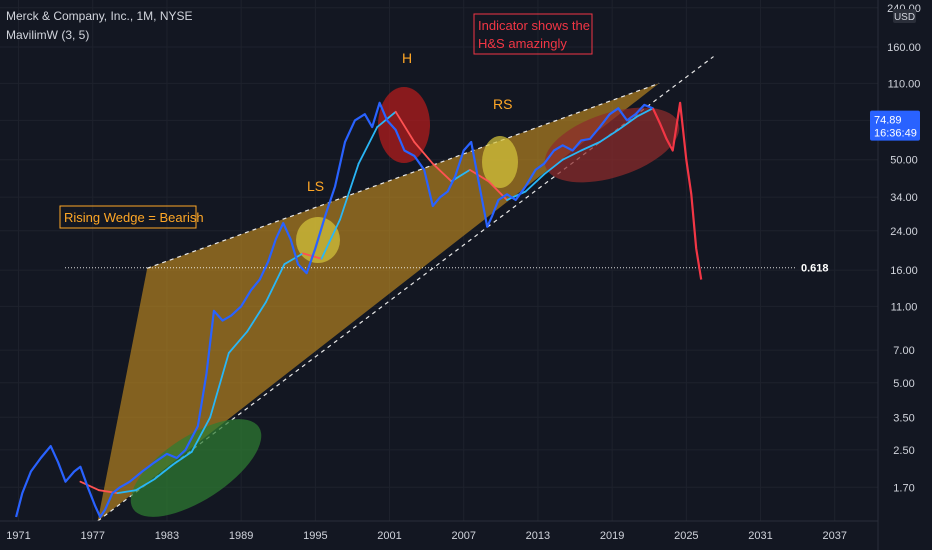 Image resolution: width=932 pixels, height=550 pixels. I want to click on projection-line, so click(677, 190).